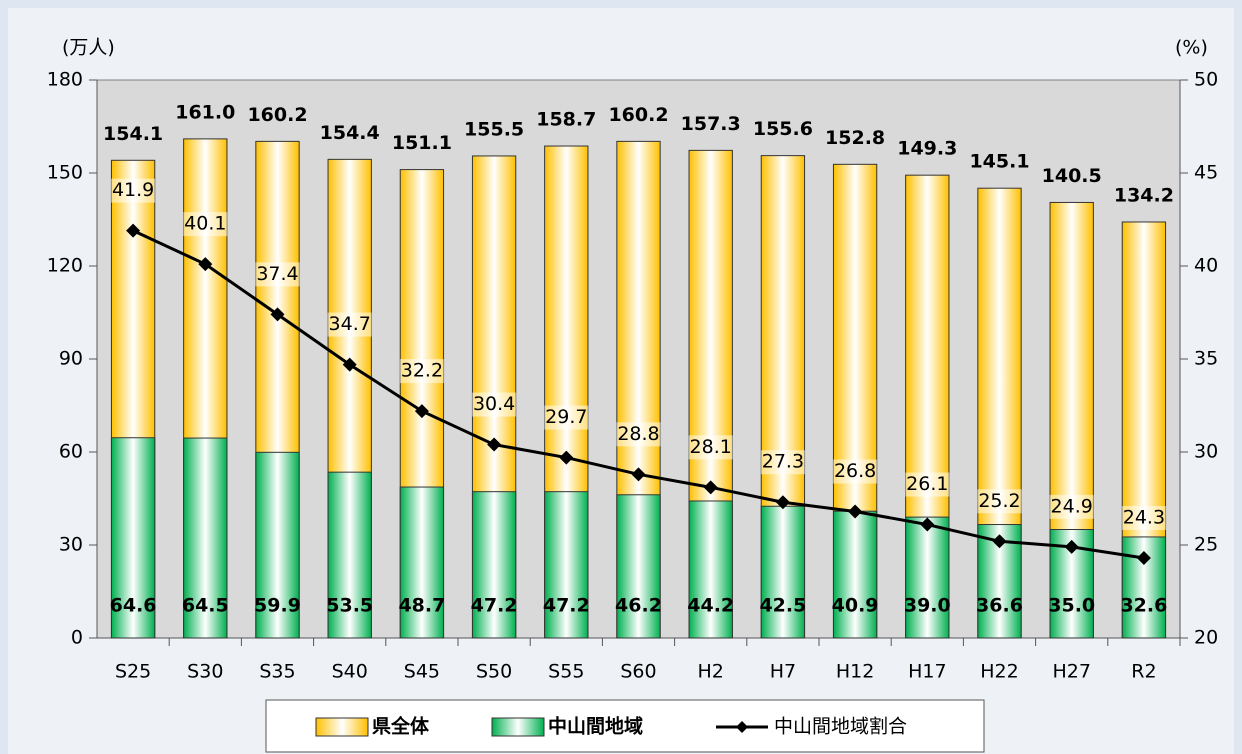 The width and height of the screenshot is (1242, 754). Describe the element at coordinates (999, 162) in the screenshot. I see `data-label: 145.1` at that location.